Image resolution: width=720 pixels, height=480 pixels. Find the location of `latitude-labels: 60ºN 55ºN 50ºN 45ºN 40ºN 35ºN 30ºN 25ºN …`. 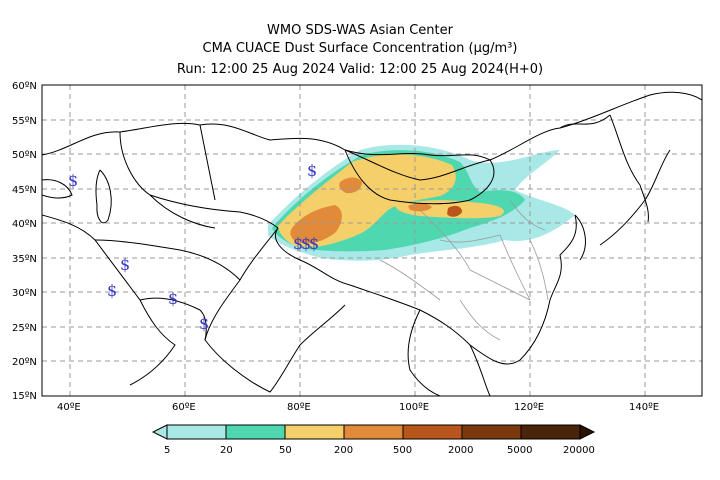

latitude-labels: 60ºN 55ºN 50ºN 45ºN 40ºN 35ºN 30ºN 25ºN … is located at coordinates (24, 241).